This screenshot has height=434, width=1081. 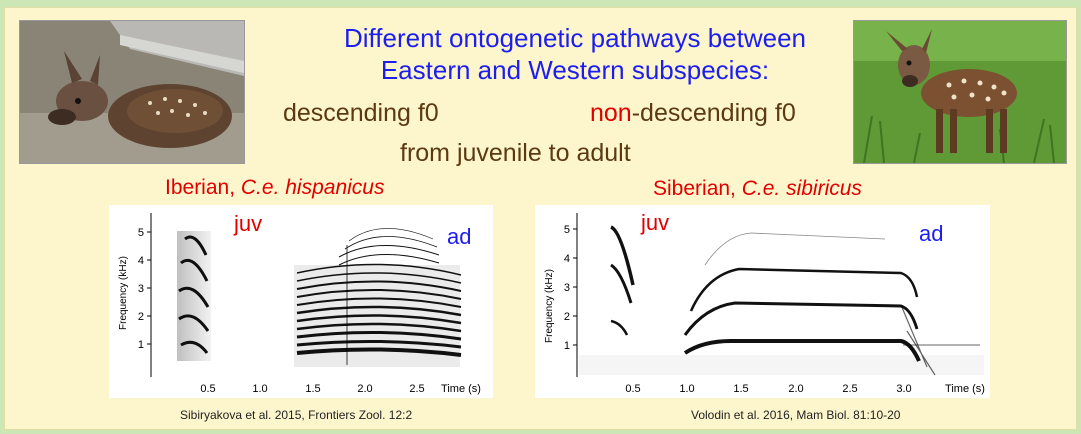 What do you see at coordinates (611, 113) in the screenshot?
I see `non-prefix: non` at bounding box center [611, 113].